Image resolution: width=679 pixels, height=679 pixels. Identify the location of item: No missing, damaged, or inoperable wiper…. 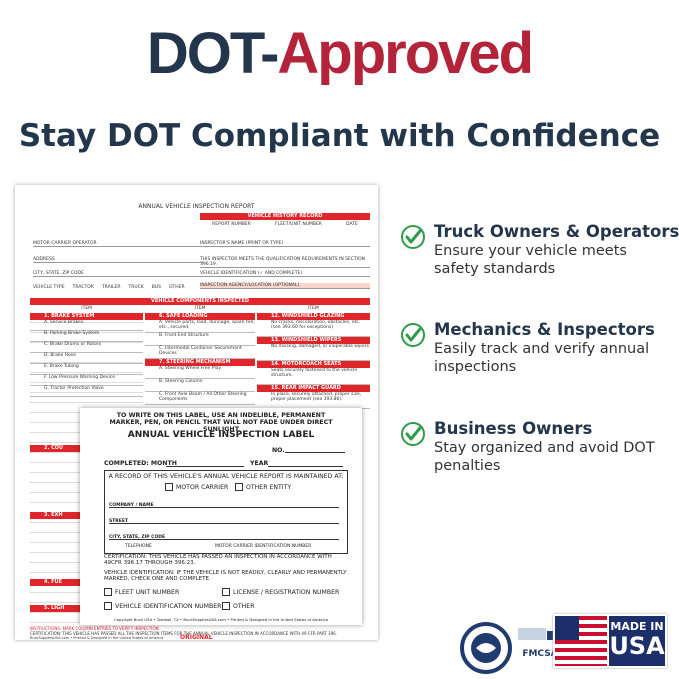
(313, 352).